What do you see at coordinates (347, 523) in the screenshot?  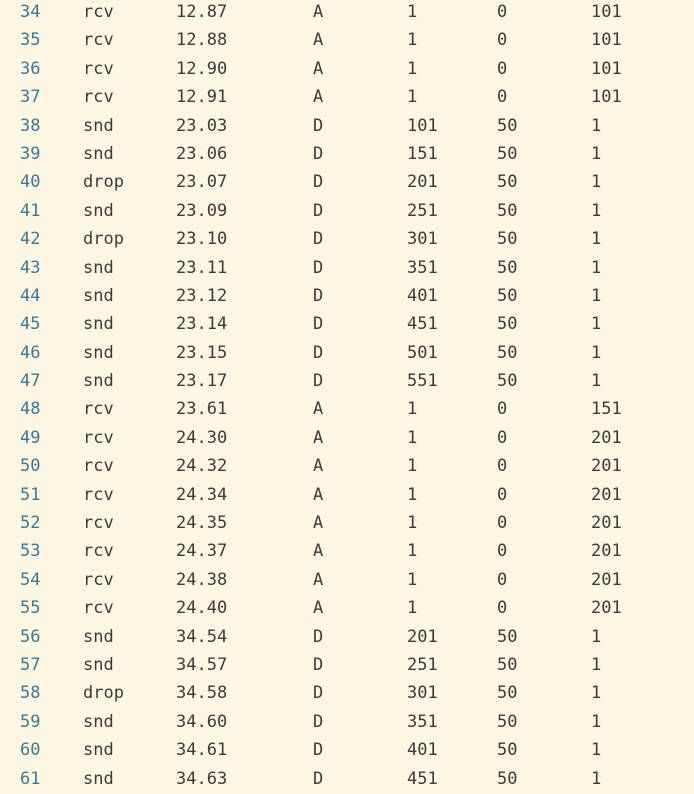 I see `code-line: 52 rcv 24.35 A 1 0 201` at bounding box center [347, 523].